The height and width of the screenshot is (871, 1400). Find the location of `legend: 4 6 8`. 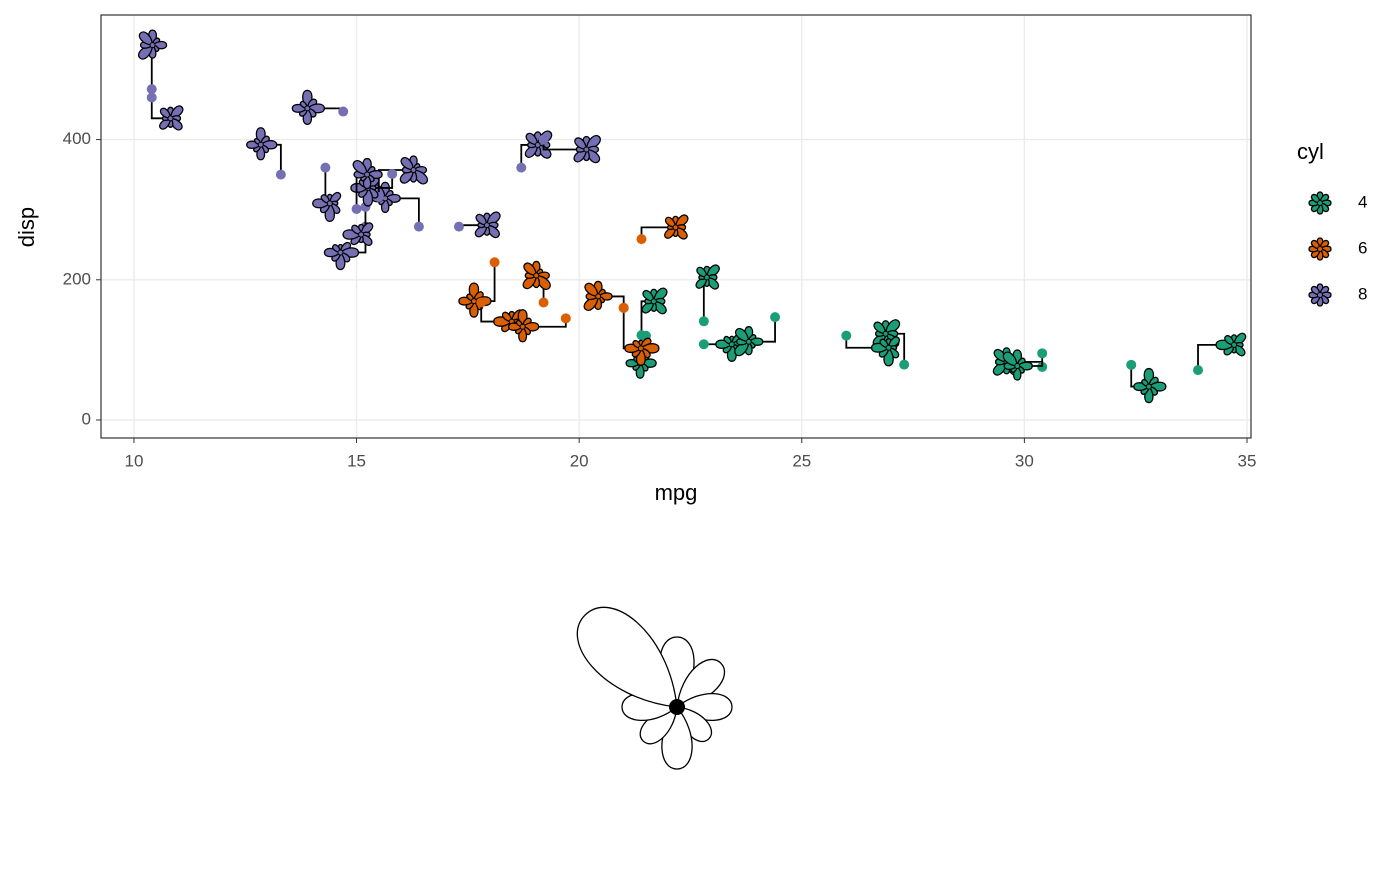

legend: 4 6 8 is located at coordinates (1337, 249).